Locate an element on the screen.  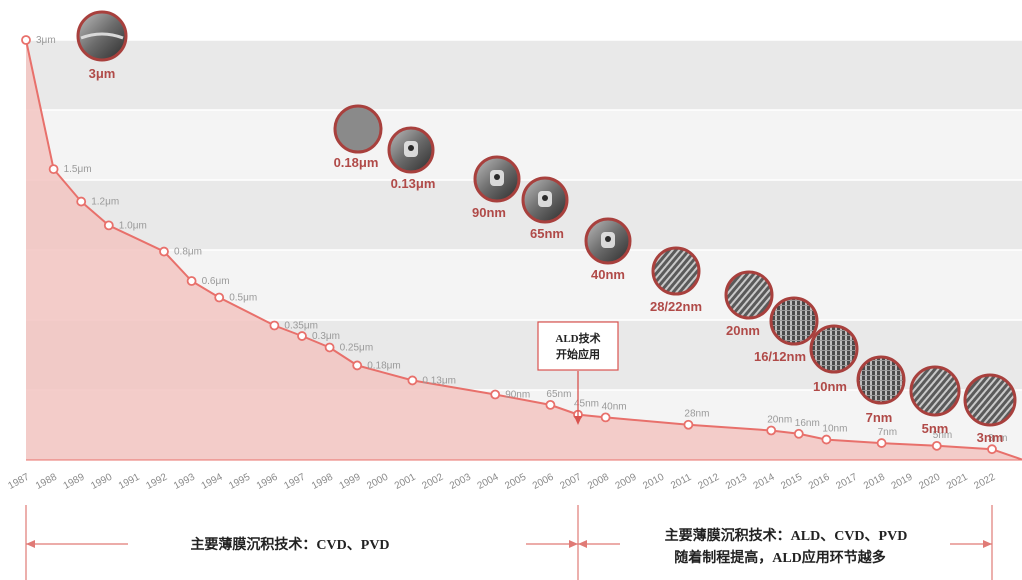
year-label: 2009 is located at coordinates (626, 482).